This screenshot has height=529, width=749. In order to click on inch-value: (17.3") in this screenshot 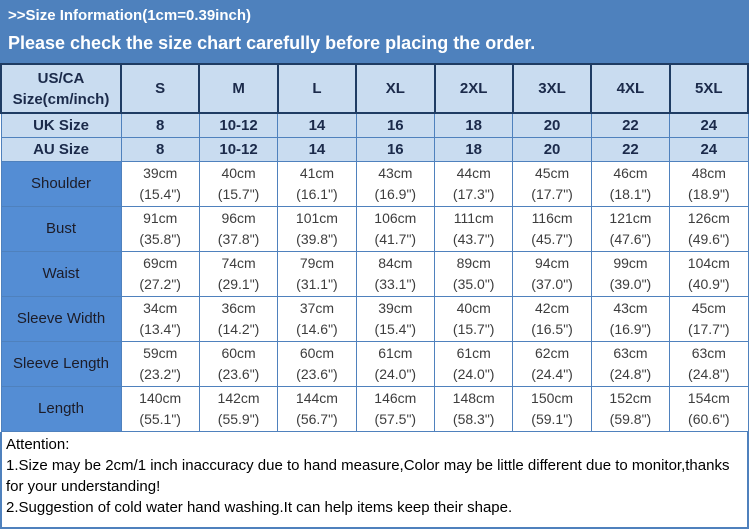, I will do `click(473, 193)`.